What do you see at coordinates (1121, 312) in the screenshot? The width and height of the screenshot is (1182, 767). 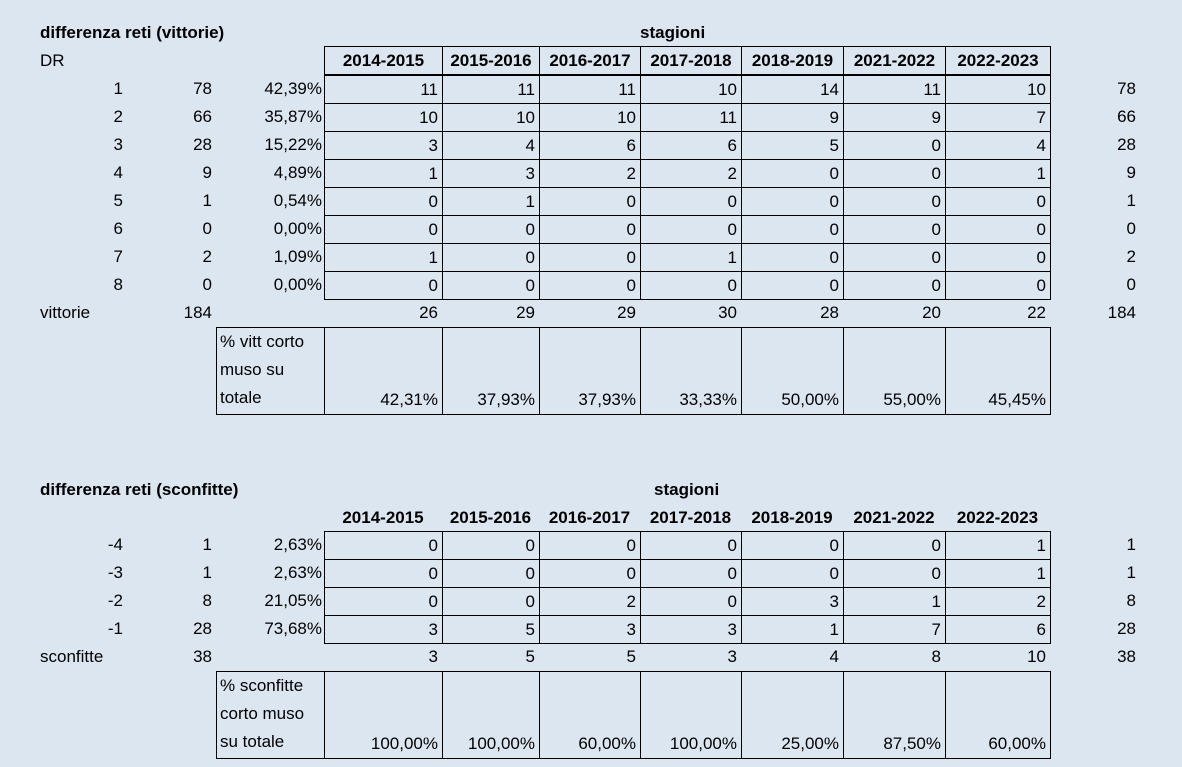 I see `wins-sum-total: 184` at bounding box center [1121, 312].